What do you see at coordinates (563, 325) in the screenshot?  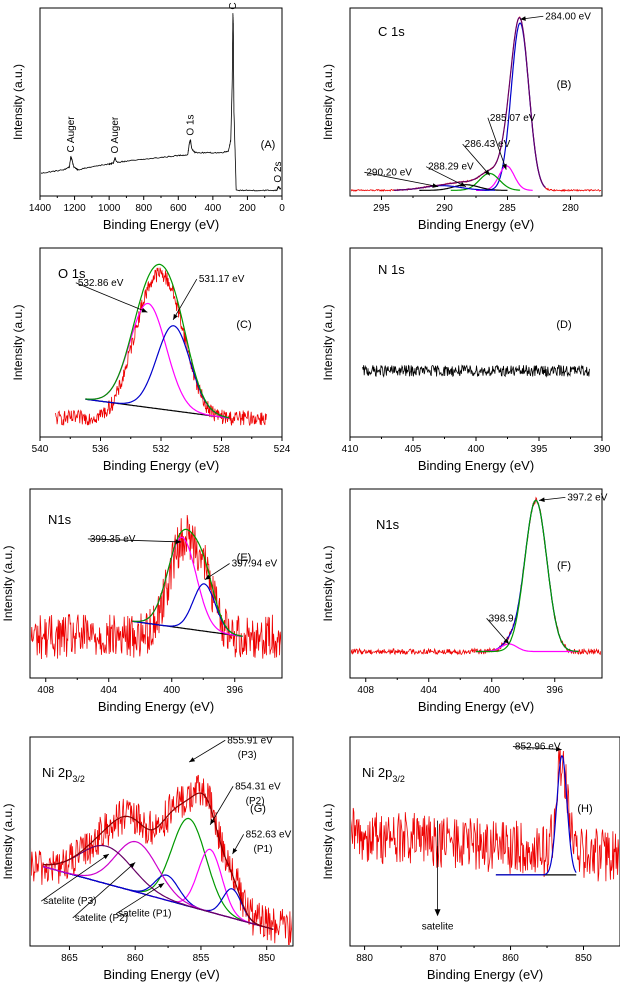 I see `panel-label: (D)` at bounding box center [563, 325].